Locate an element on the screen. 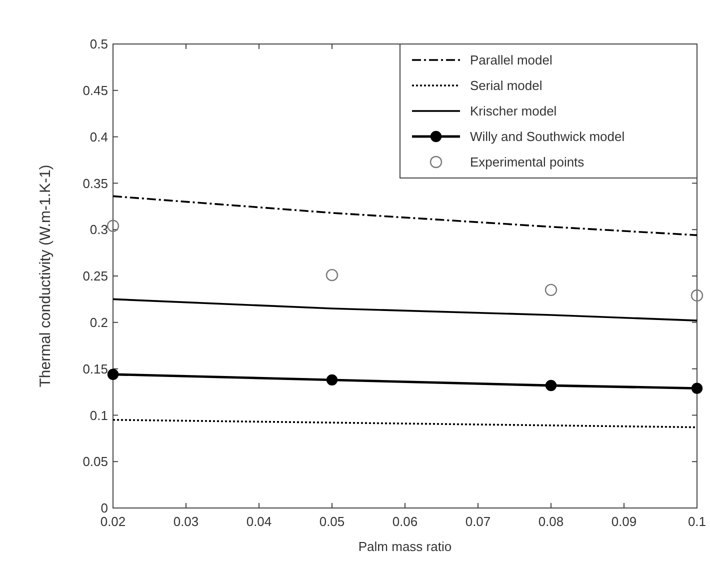  y-tick-label: 0.5 is located at coordinates (99, 44).